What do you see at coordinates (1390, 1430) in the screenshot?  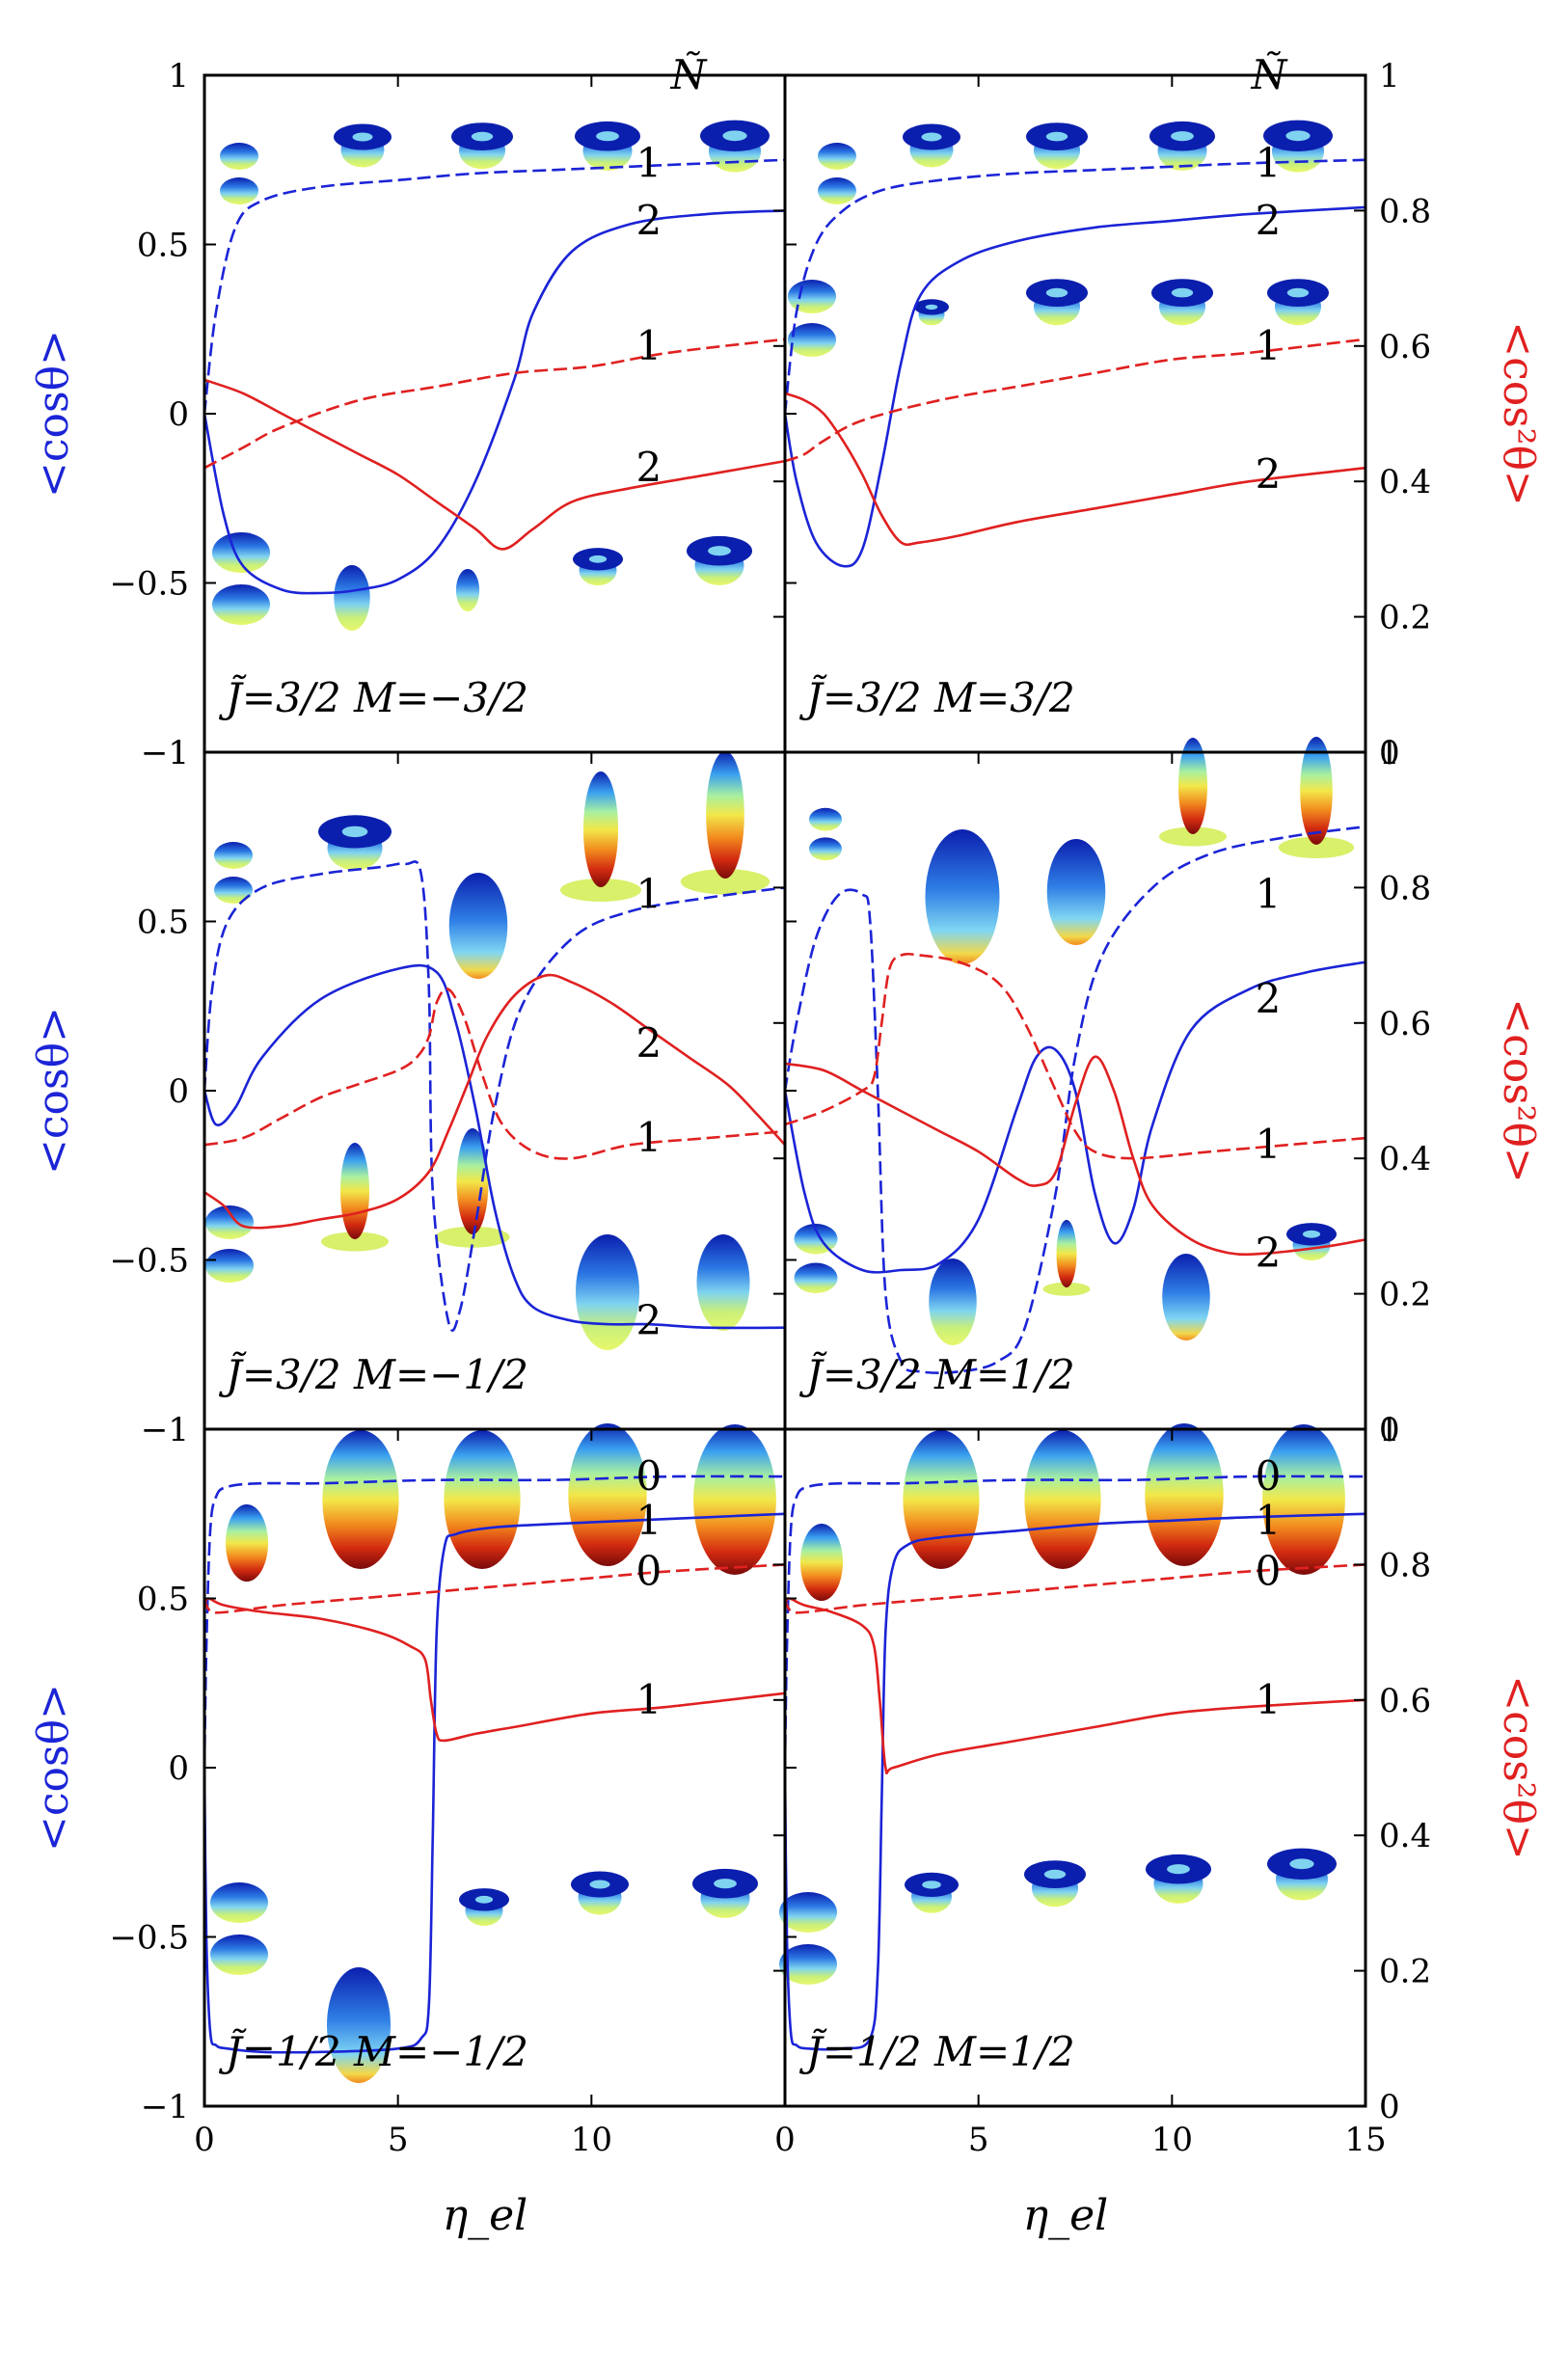 I see `y-tick-label-right: 1` at bounding box center [1390, 1430].